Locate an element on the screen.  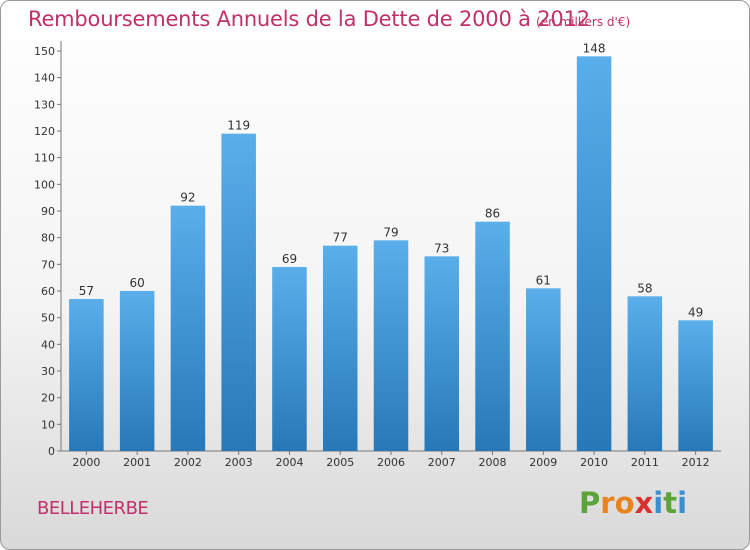
y-tick-label: 0 is located at coordinates (51, 451).